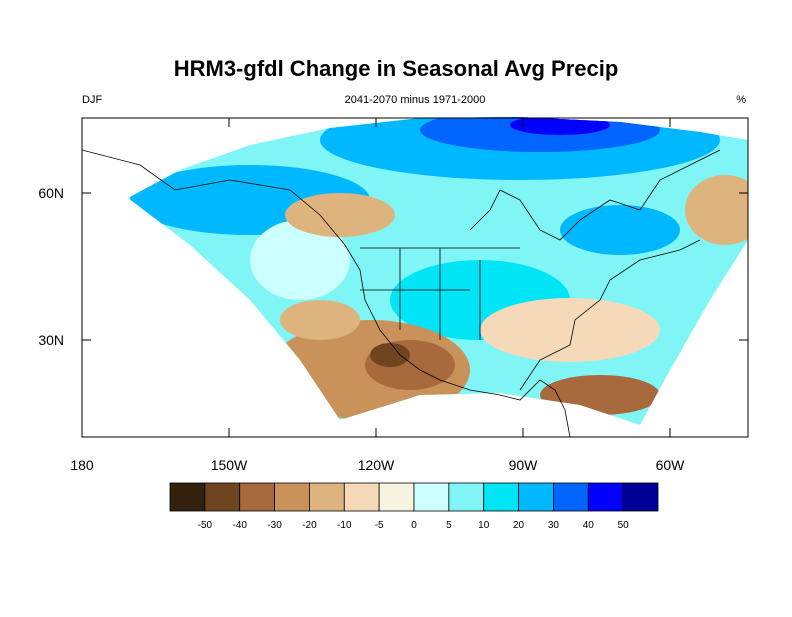 This screenshot has width=792, height=617. Describe the element at coordinates (205, 525) in the screenshot. I see `colorbar-label: -50` at that location.